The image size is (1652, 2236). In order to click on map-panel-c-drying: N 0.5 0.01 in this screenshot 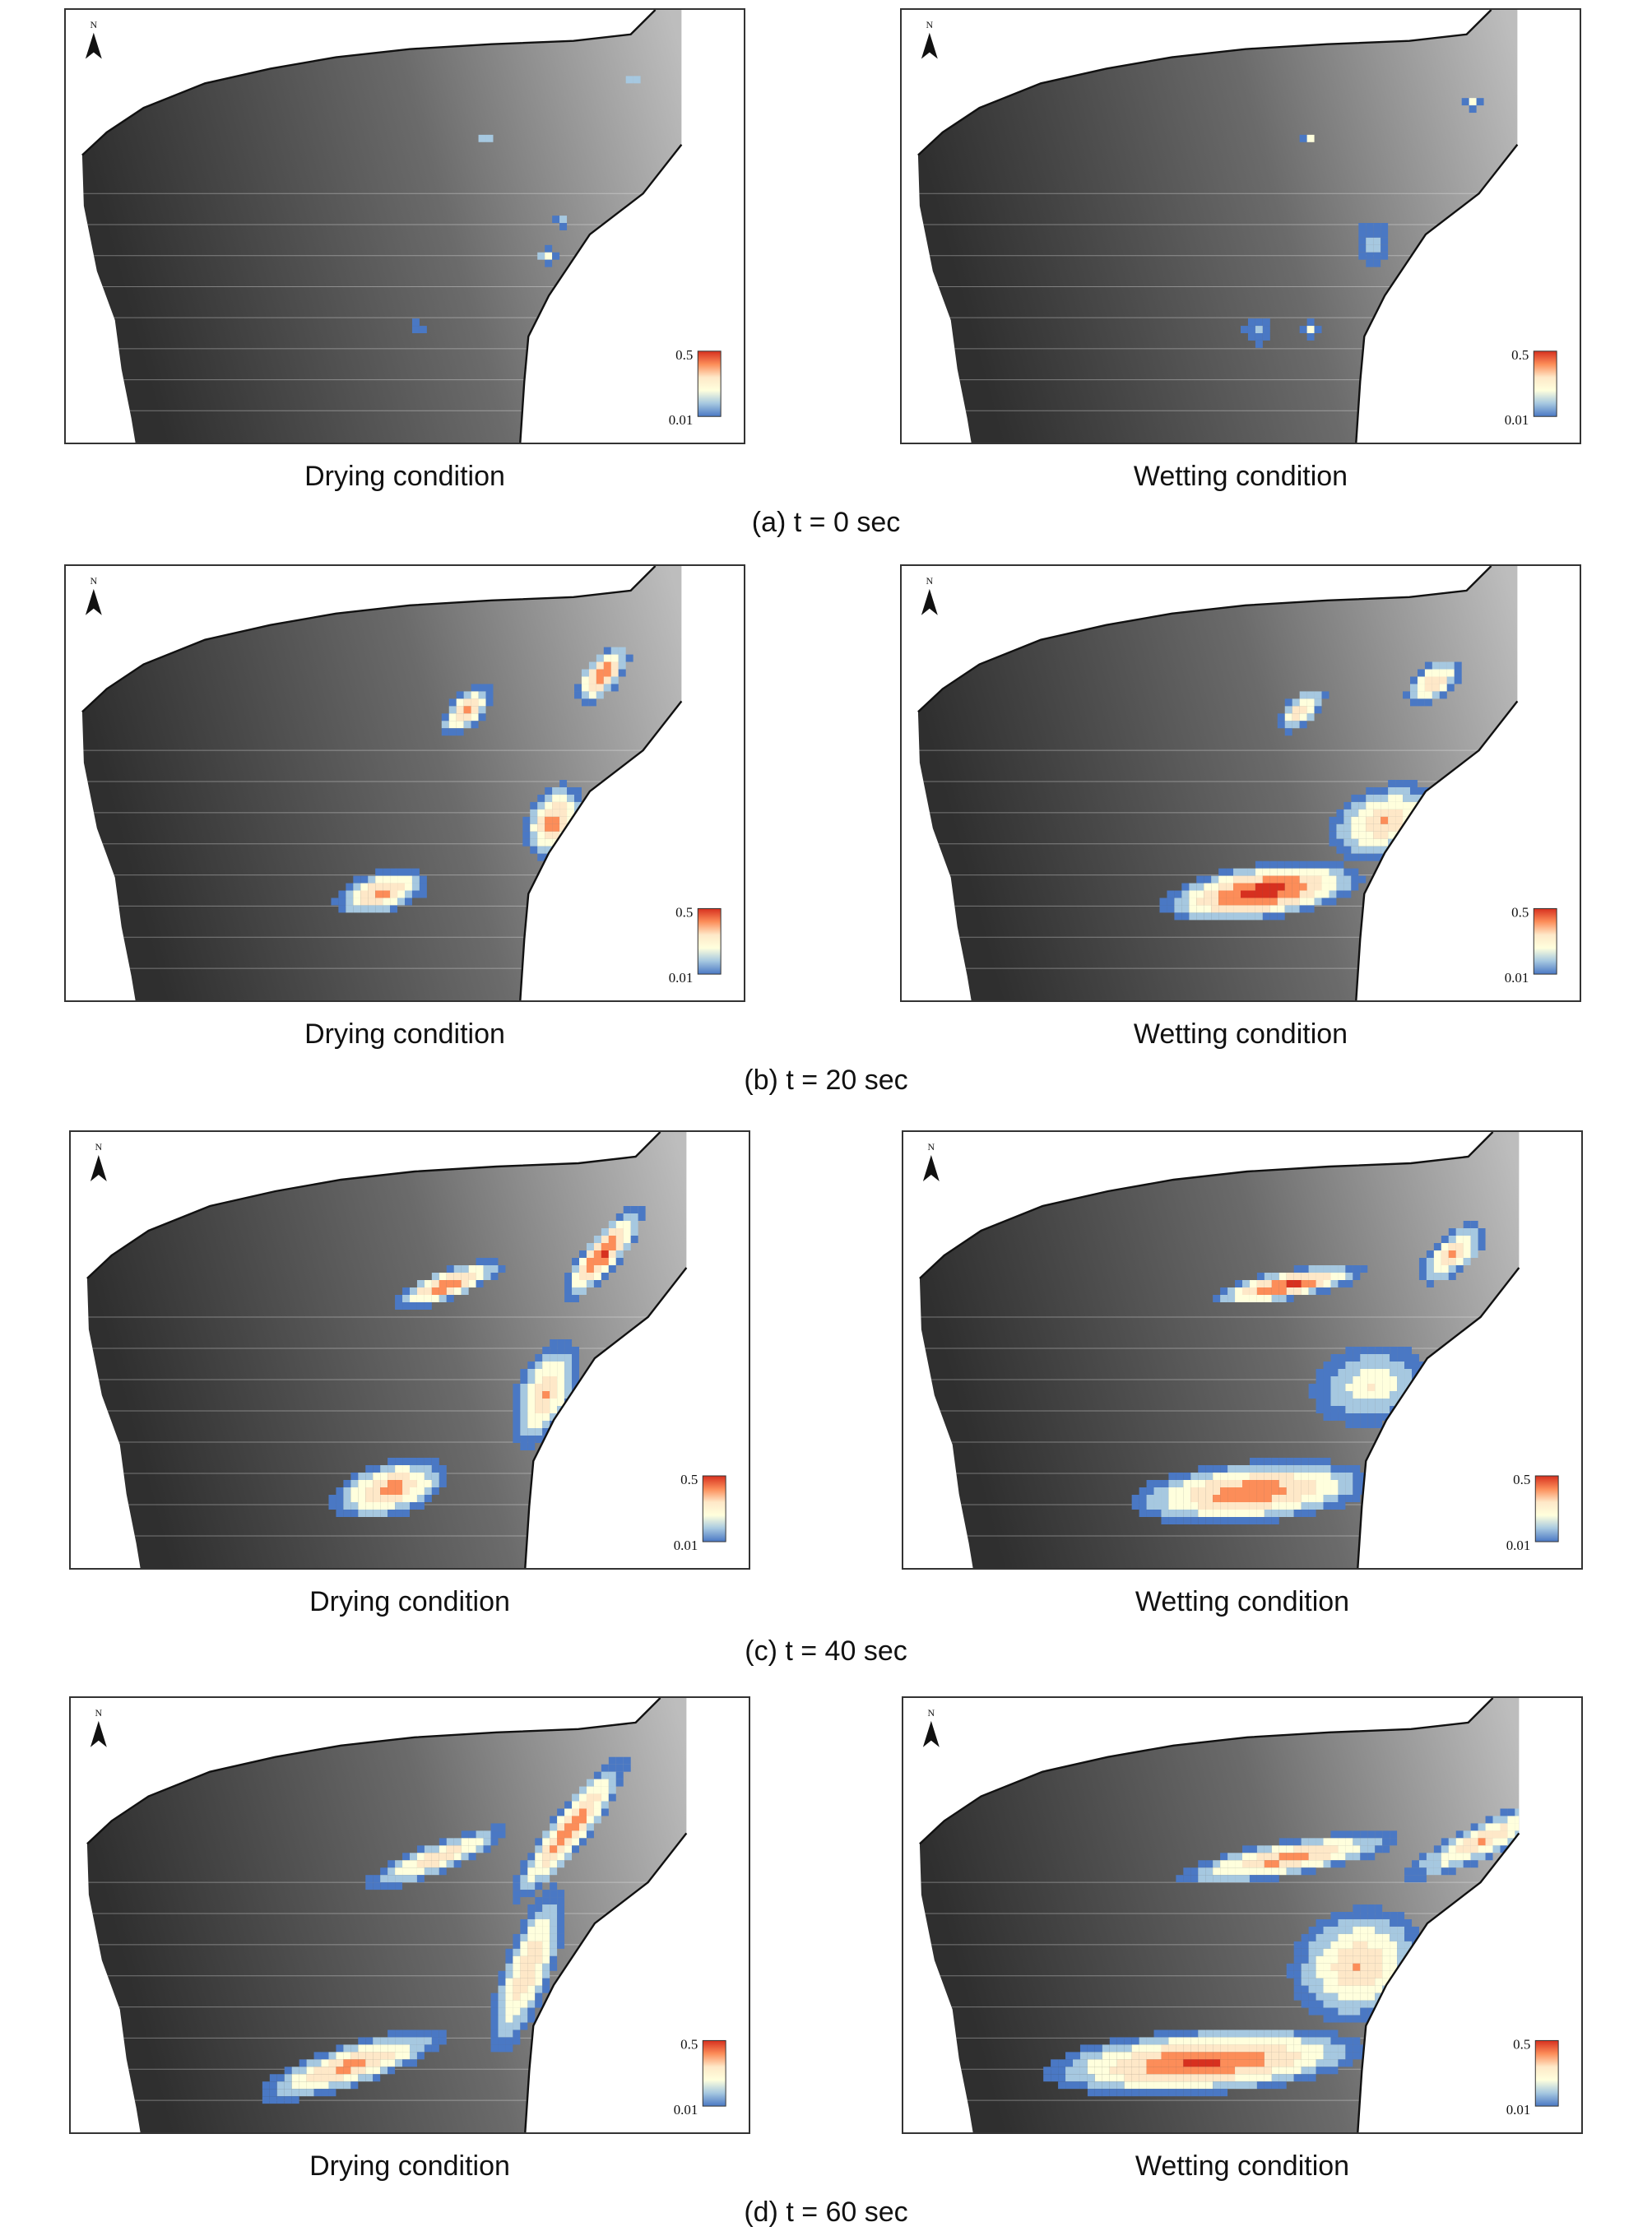, I will do `click(410, 1350)`.